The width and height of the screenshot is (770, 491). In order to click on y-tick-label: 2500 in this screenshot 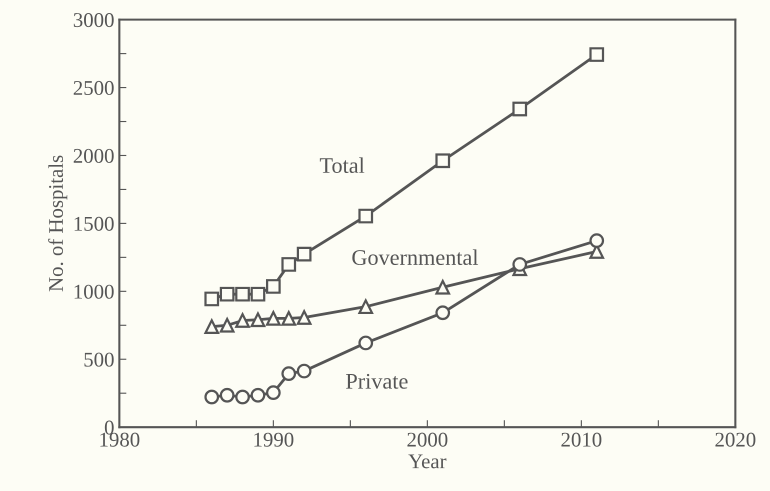, I will do `click(94, 87)`.